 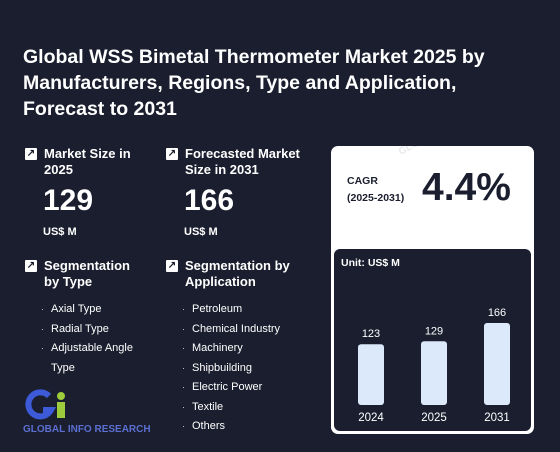 I want to click on x-axis-tick-label: 2031, so click(x=497, y=418).